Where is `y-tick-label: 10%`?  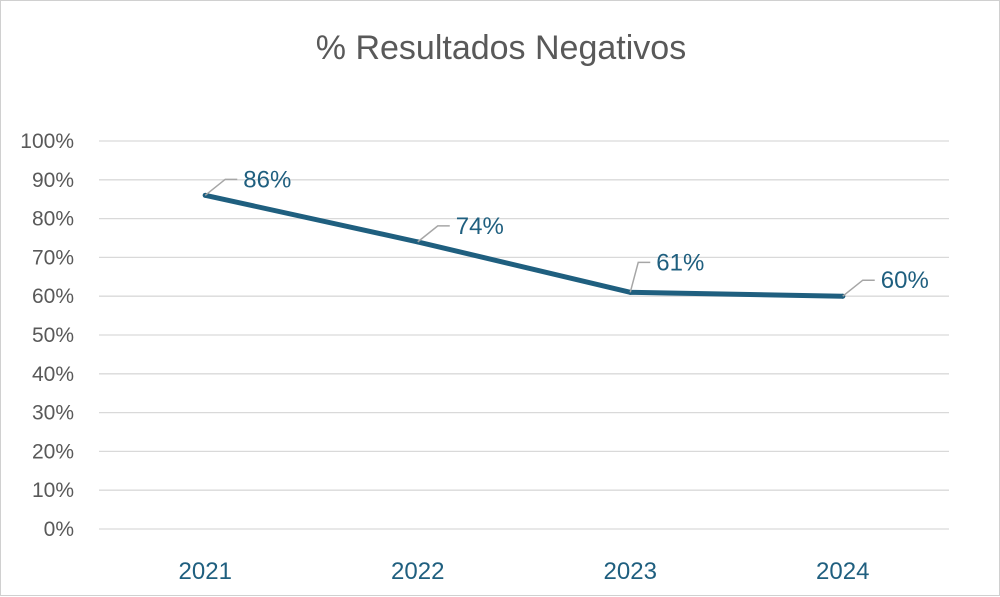
y-tick-label: 10% is located at coordinates (53, 490).